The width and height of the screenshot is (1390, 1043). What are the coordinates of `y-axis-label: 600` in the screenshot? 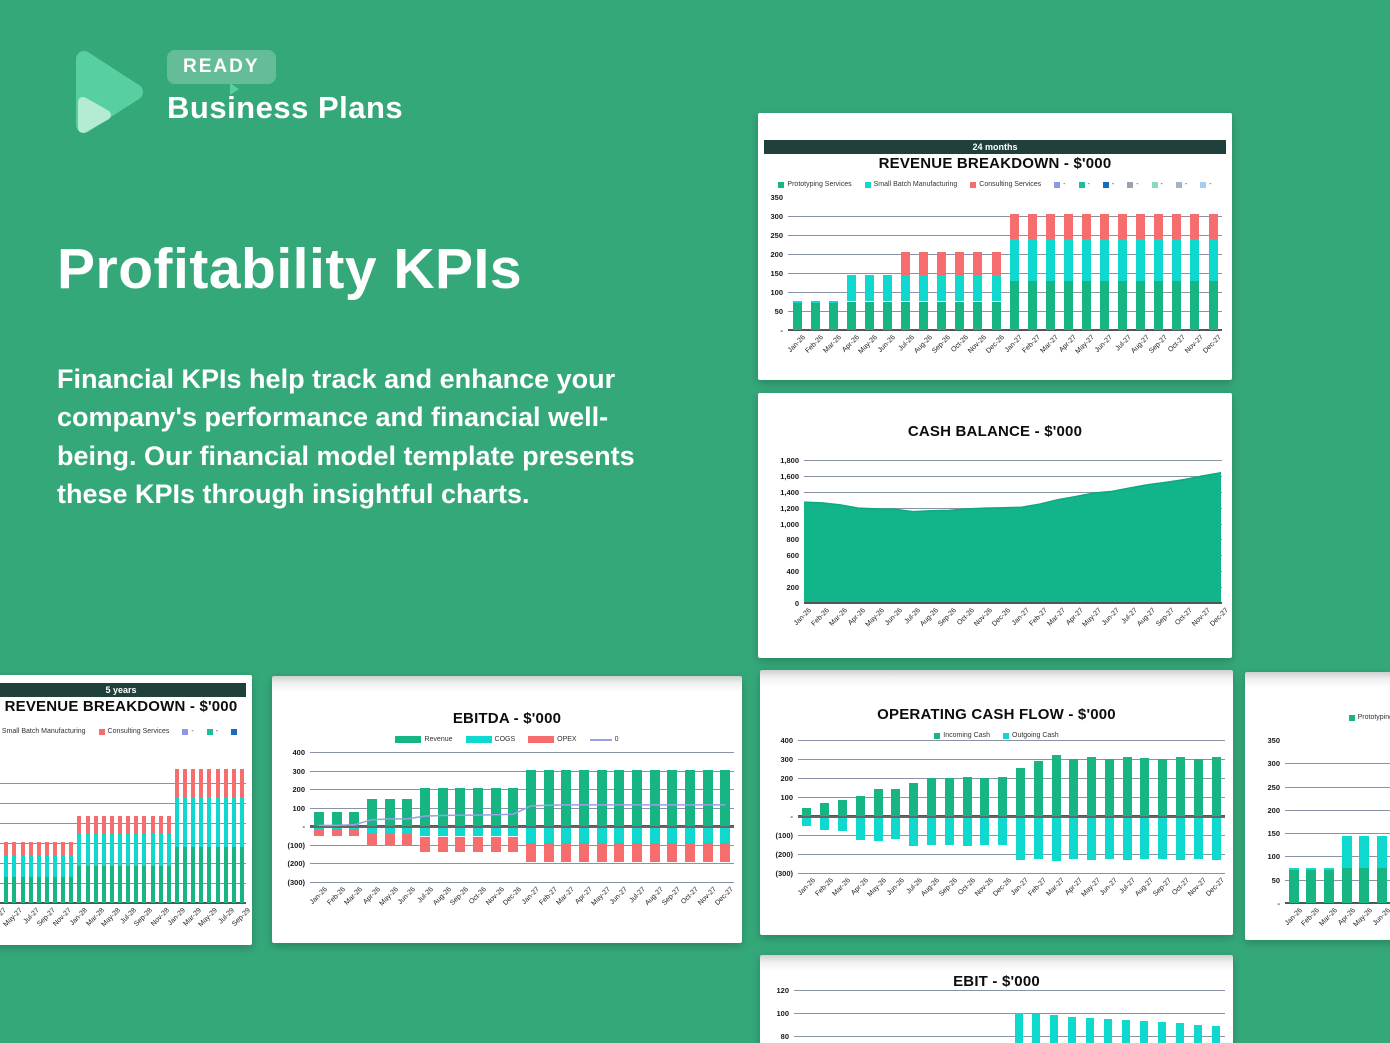 It's located at (792, 556).